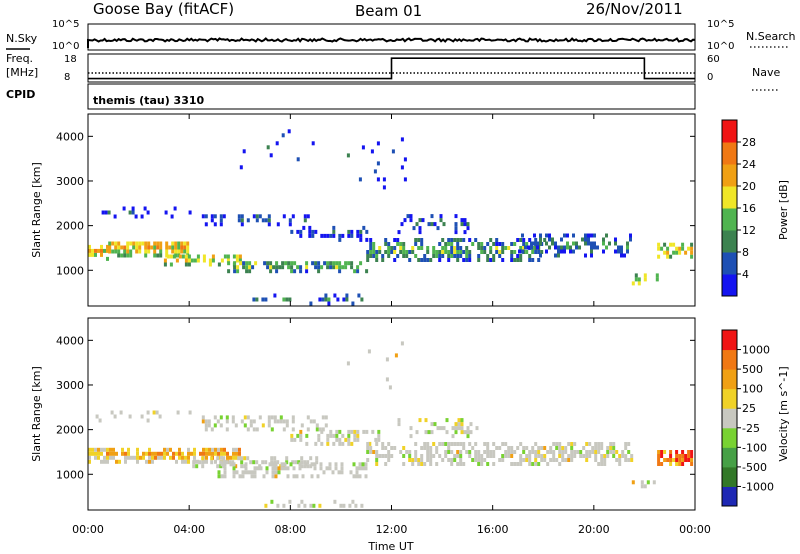 The image size is (800, 554). What do you see at coordinates (70, 226) in the screenshot?
I see `power-ytick-label: 2000` at bounding box center [70, 226].